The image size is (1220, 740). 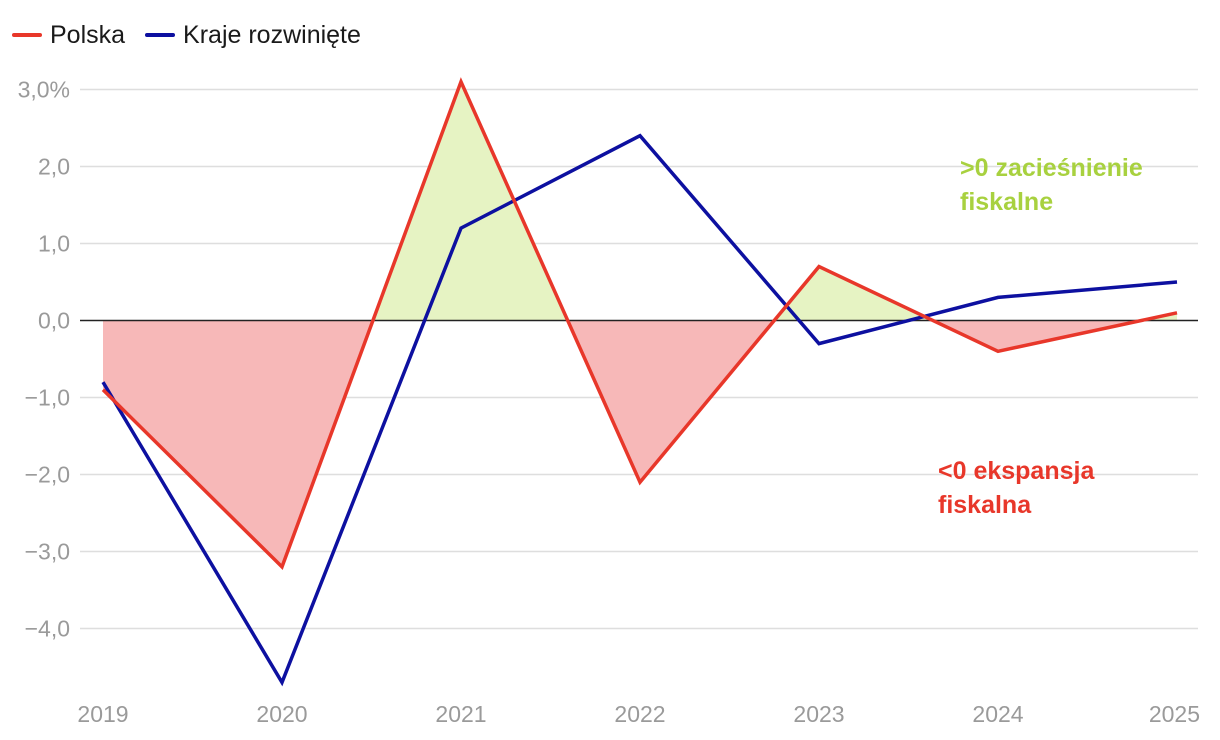 What do you see at coordinates (47, 629) in the screenshot?
I see `y-tick-label: −4,0` at bounding box center [47, 629].